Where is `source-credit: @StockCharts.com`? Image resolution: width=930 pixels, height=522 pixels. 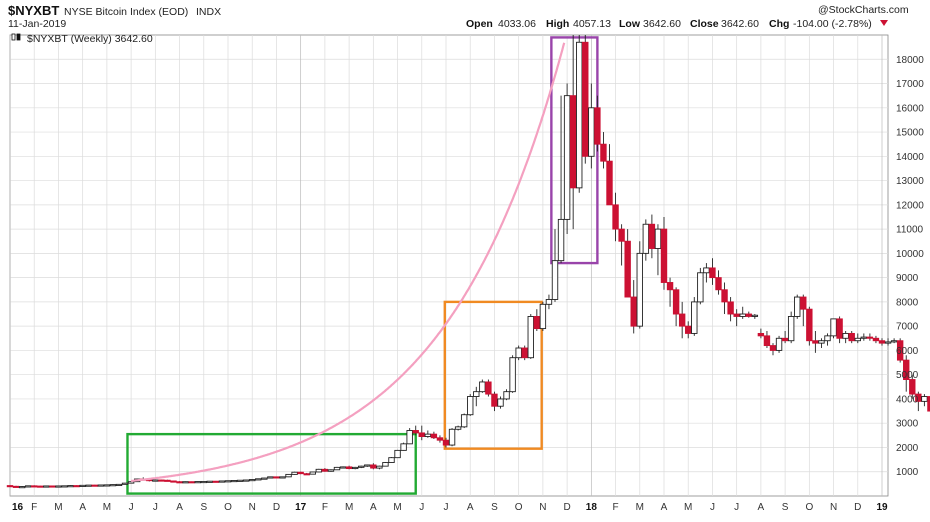 source-credit: @StockCharts.com is located at coordinates (863, 10).